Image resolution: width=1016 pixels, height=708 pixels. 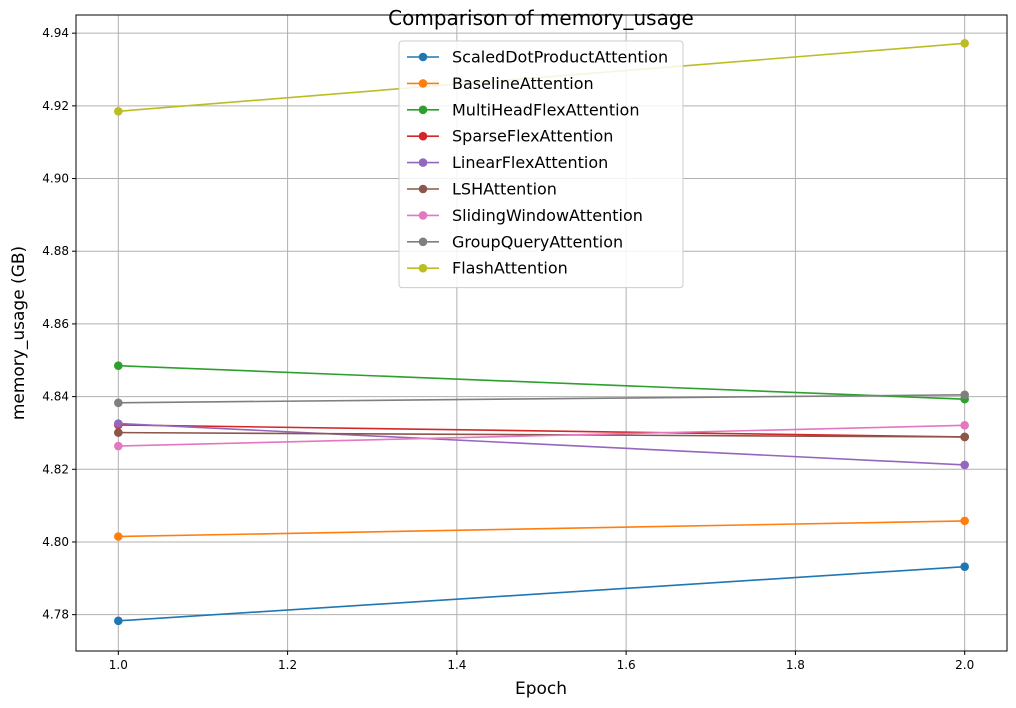 What do you see at coordinates (118, 665) in the screenshot?
I see `x-tick-label: 1.0` at bounding box center [118, 665].